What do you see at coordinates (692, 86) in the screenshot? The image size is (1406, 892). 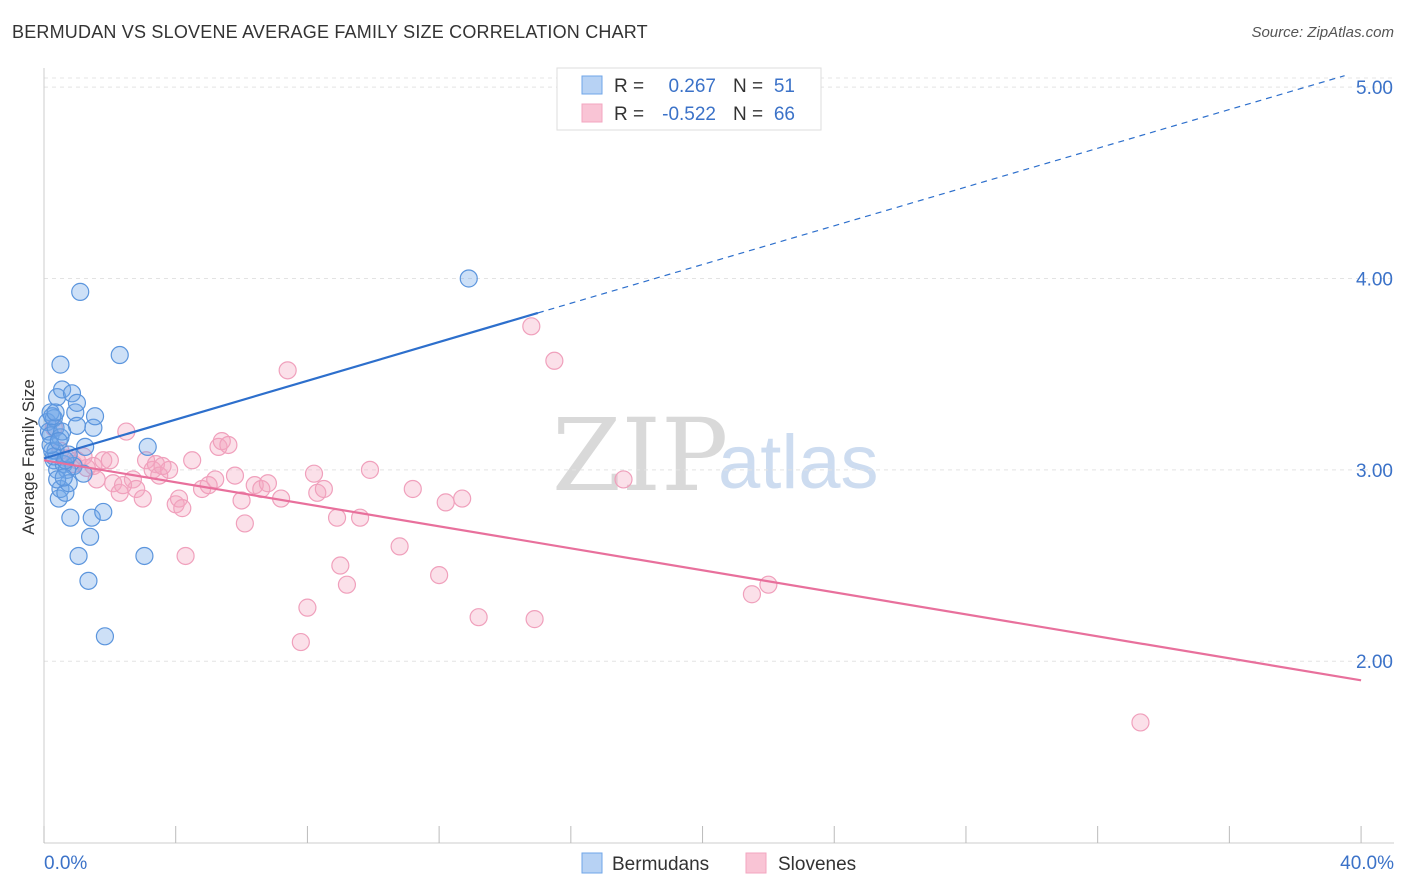 I see `legend-r-value-1: 0.267` at bounding box center [692, 86].